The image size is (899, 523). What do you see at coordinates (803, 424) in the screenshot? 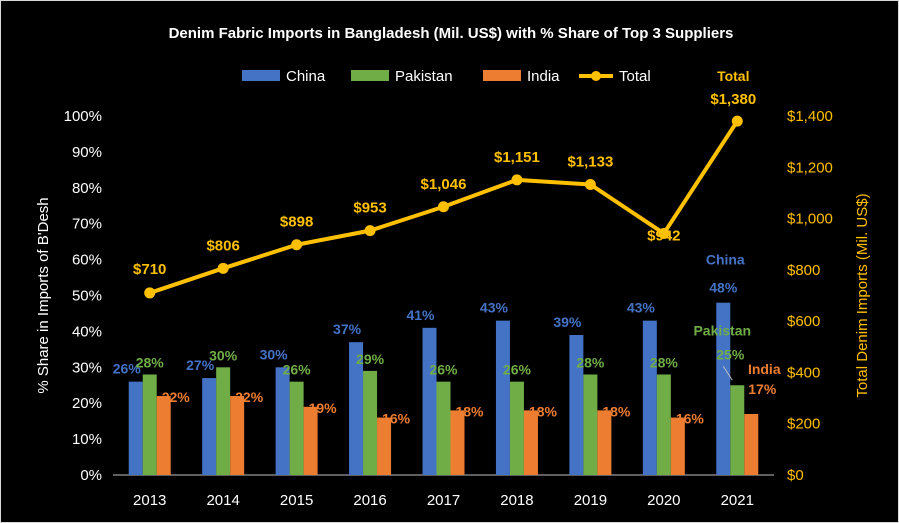
I see `right-tick-label: $200` at bounding box center [803, 424].